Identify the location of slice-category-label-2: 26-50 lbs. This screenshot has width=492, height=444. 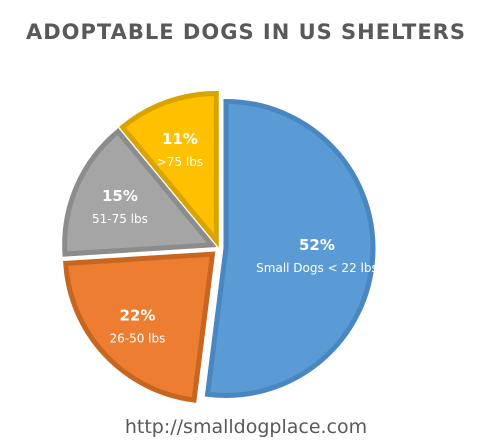
(137, 339).